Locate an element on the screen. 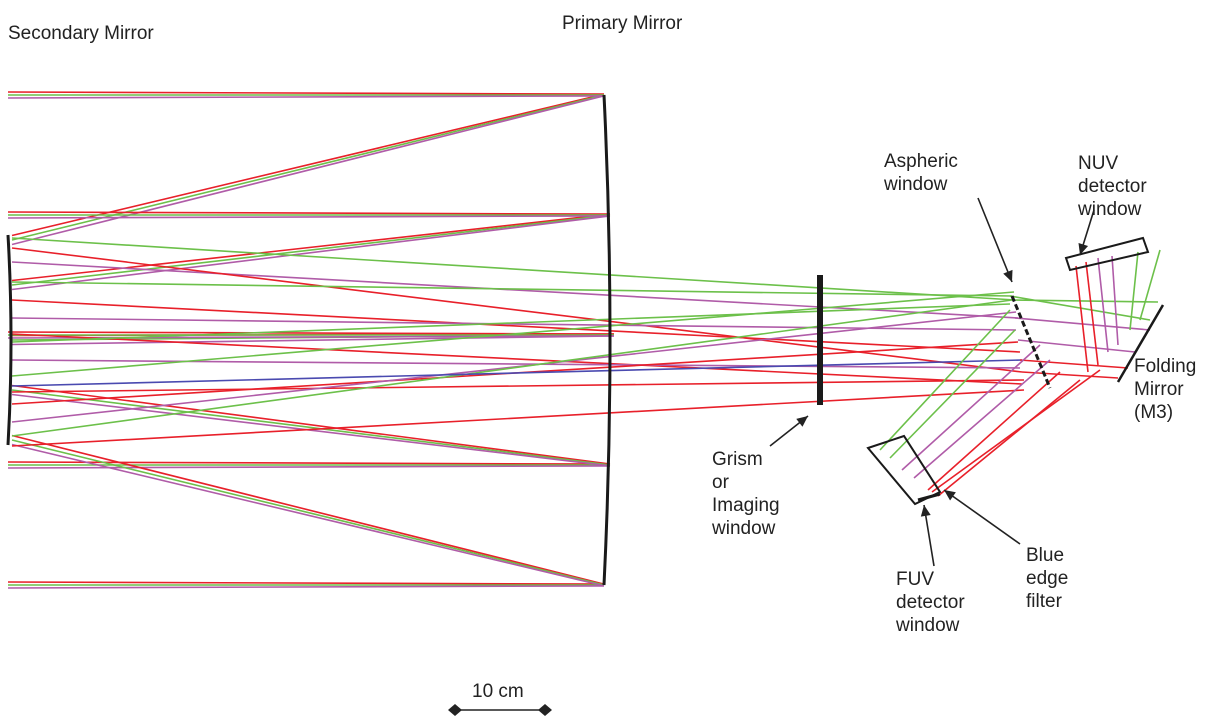 This screenshot has height=716, width=1212. scale-bar-label: 10 cm is located at coordinates (498, 691).